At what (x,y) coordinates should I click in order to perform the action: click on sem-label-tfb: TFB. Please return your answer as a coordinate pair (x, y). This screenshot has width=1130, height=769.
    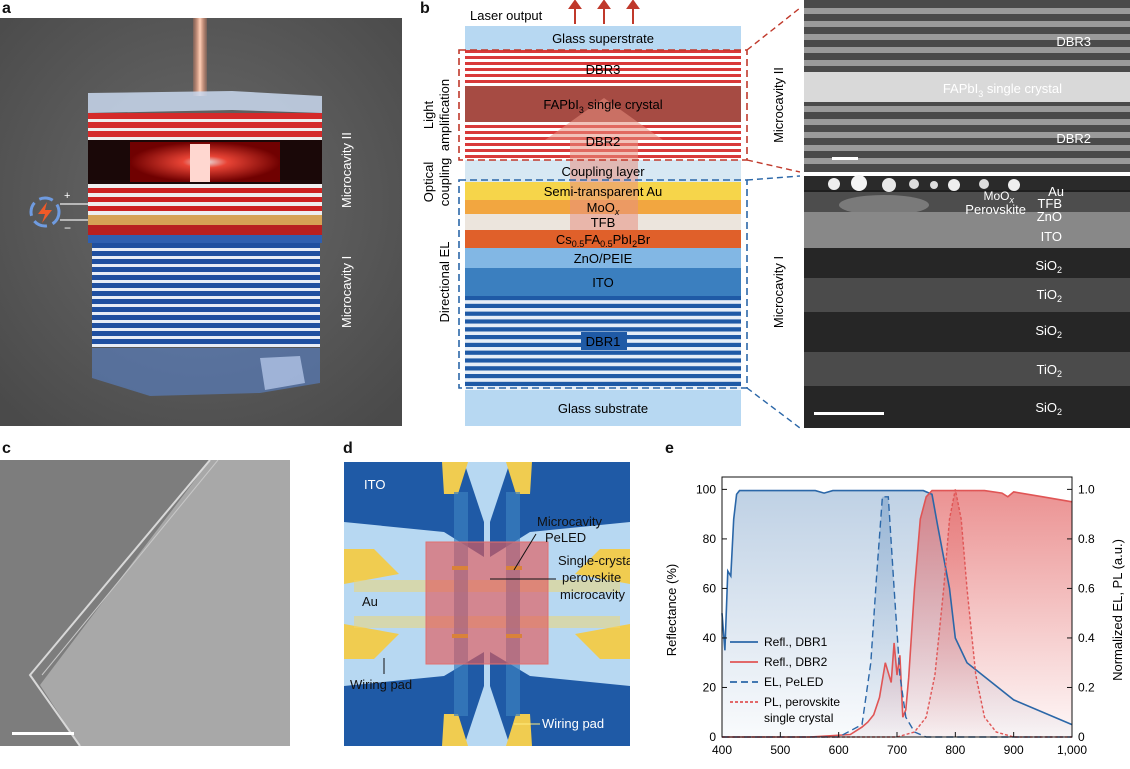
    Looking at the image, I should click on (1049, 203).